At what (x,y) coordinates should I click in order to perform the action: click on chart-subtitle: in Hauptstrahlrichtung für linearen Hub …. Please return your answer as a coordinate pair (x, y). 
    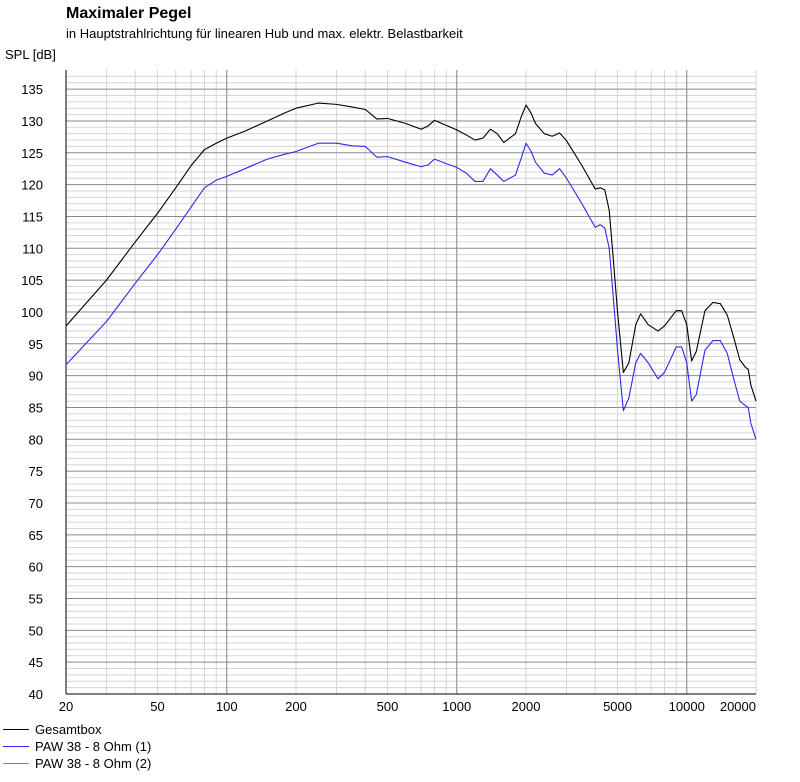
    Looking at the image, I should click on (264, 33).